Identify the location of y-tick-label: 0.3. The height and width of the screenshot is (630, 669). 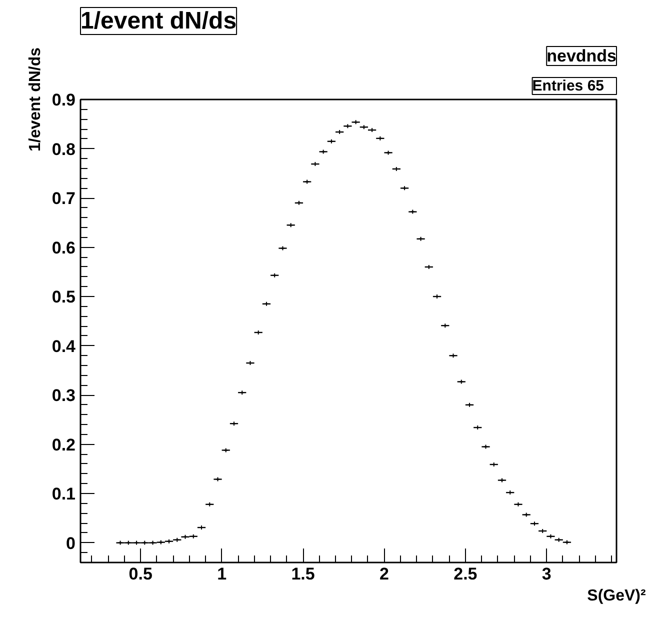
(64, 396).